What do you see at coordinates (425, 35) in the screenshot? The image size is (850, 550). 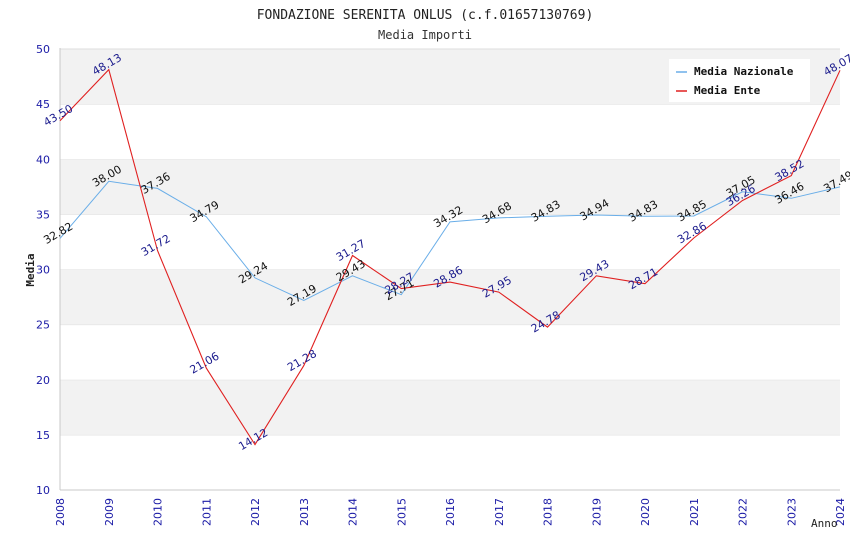 I see `chart-subtitle: Media Importi` at bounding box center [425, 35].